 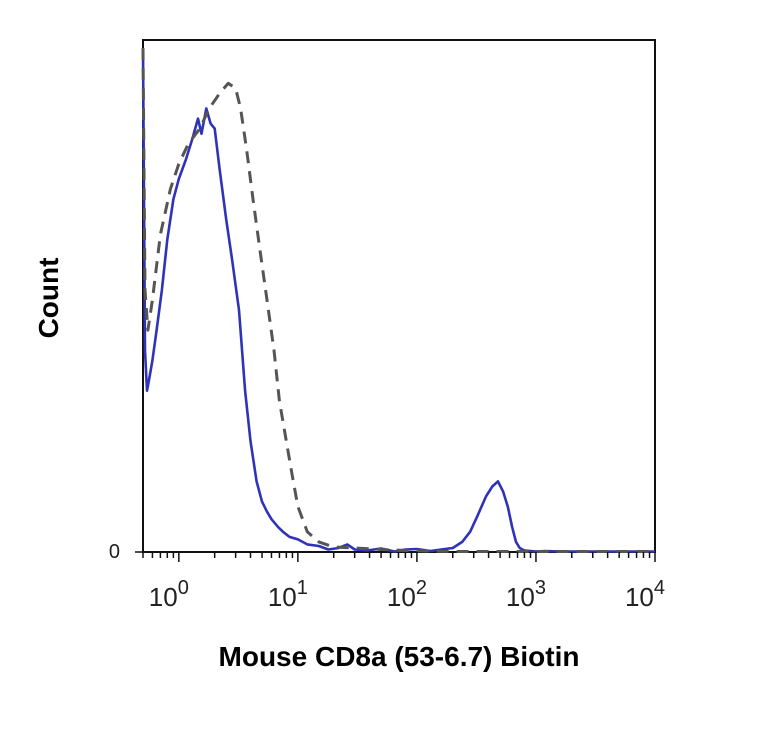 I want to click on x-axis: 10⁰ 10¹ 10² 10³ 10⁴, so click(x=403, y=582).